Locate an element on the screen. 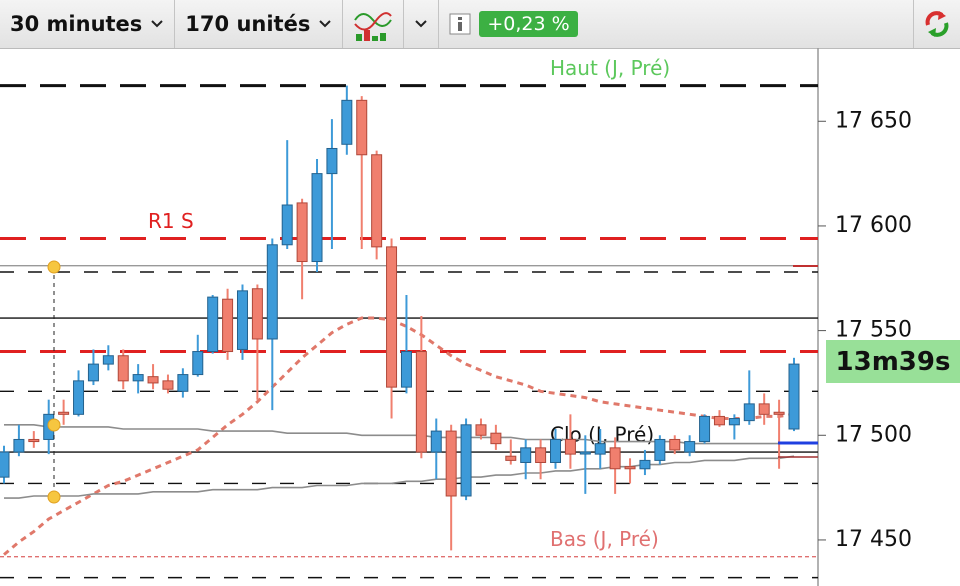  refresh-icon is located at coordinates (937, 24).